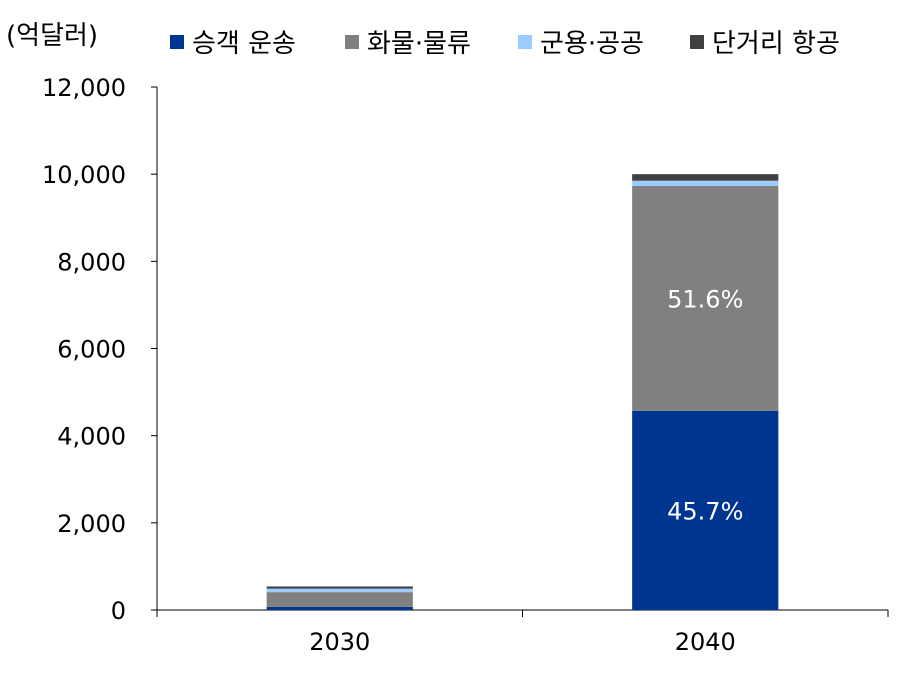  I want to click on y-tick-label: 6,000, so click(91, 350).